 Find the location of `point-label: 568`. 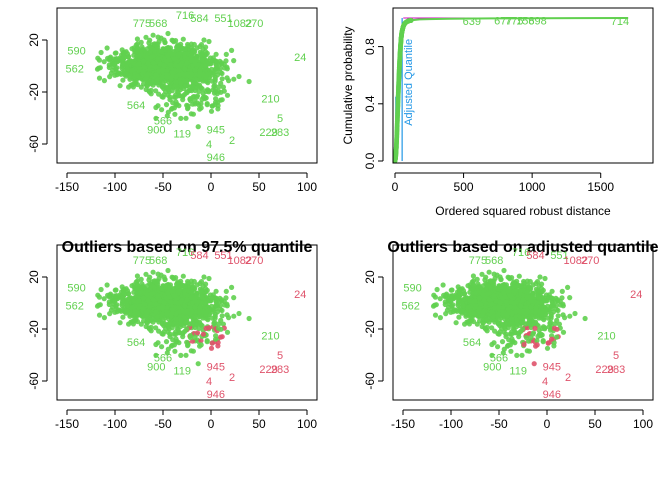

point-label: 568 is located at coordinates (158, 24).